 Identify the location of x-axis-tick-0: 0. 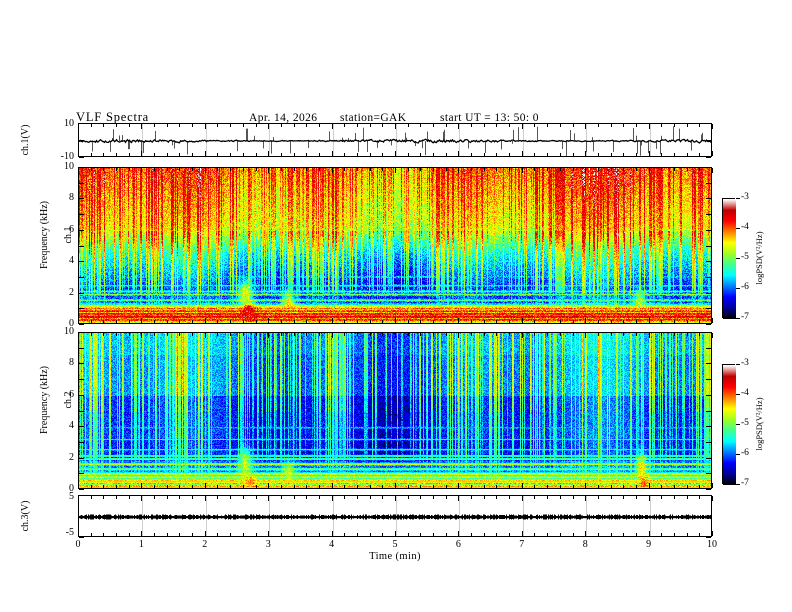
(78, 544).